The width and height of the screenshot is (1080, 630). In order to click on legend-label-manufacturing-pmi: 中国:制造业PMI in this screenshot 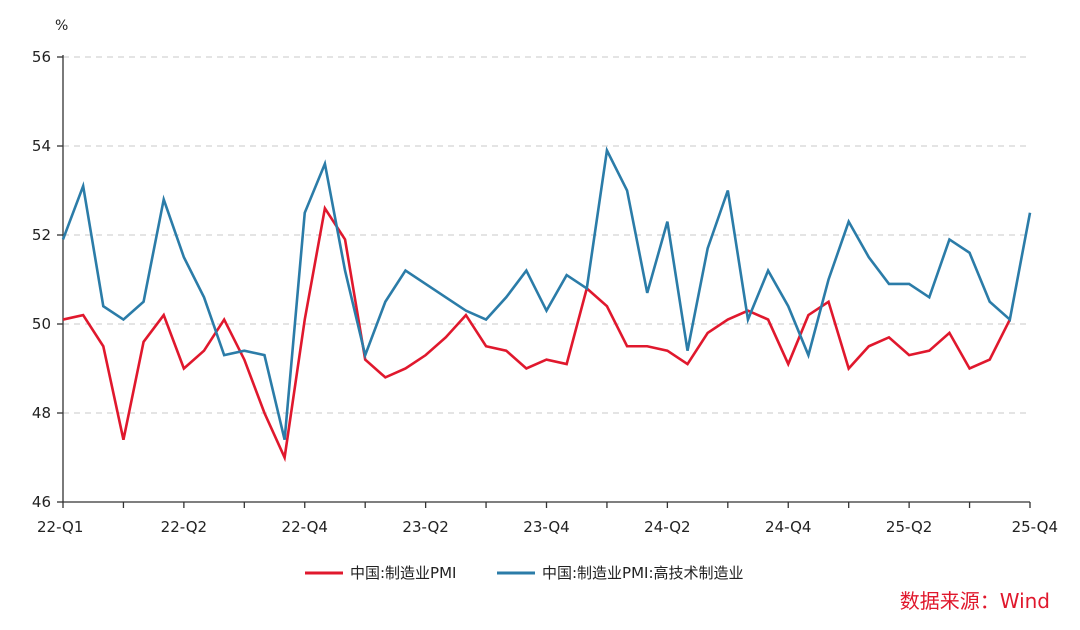, I will do `click(403, 573)`.